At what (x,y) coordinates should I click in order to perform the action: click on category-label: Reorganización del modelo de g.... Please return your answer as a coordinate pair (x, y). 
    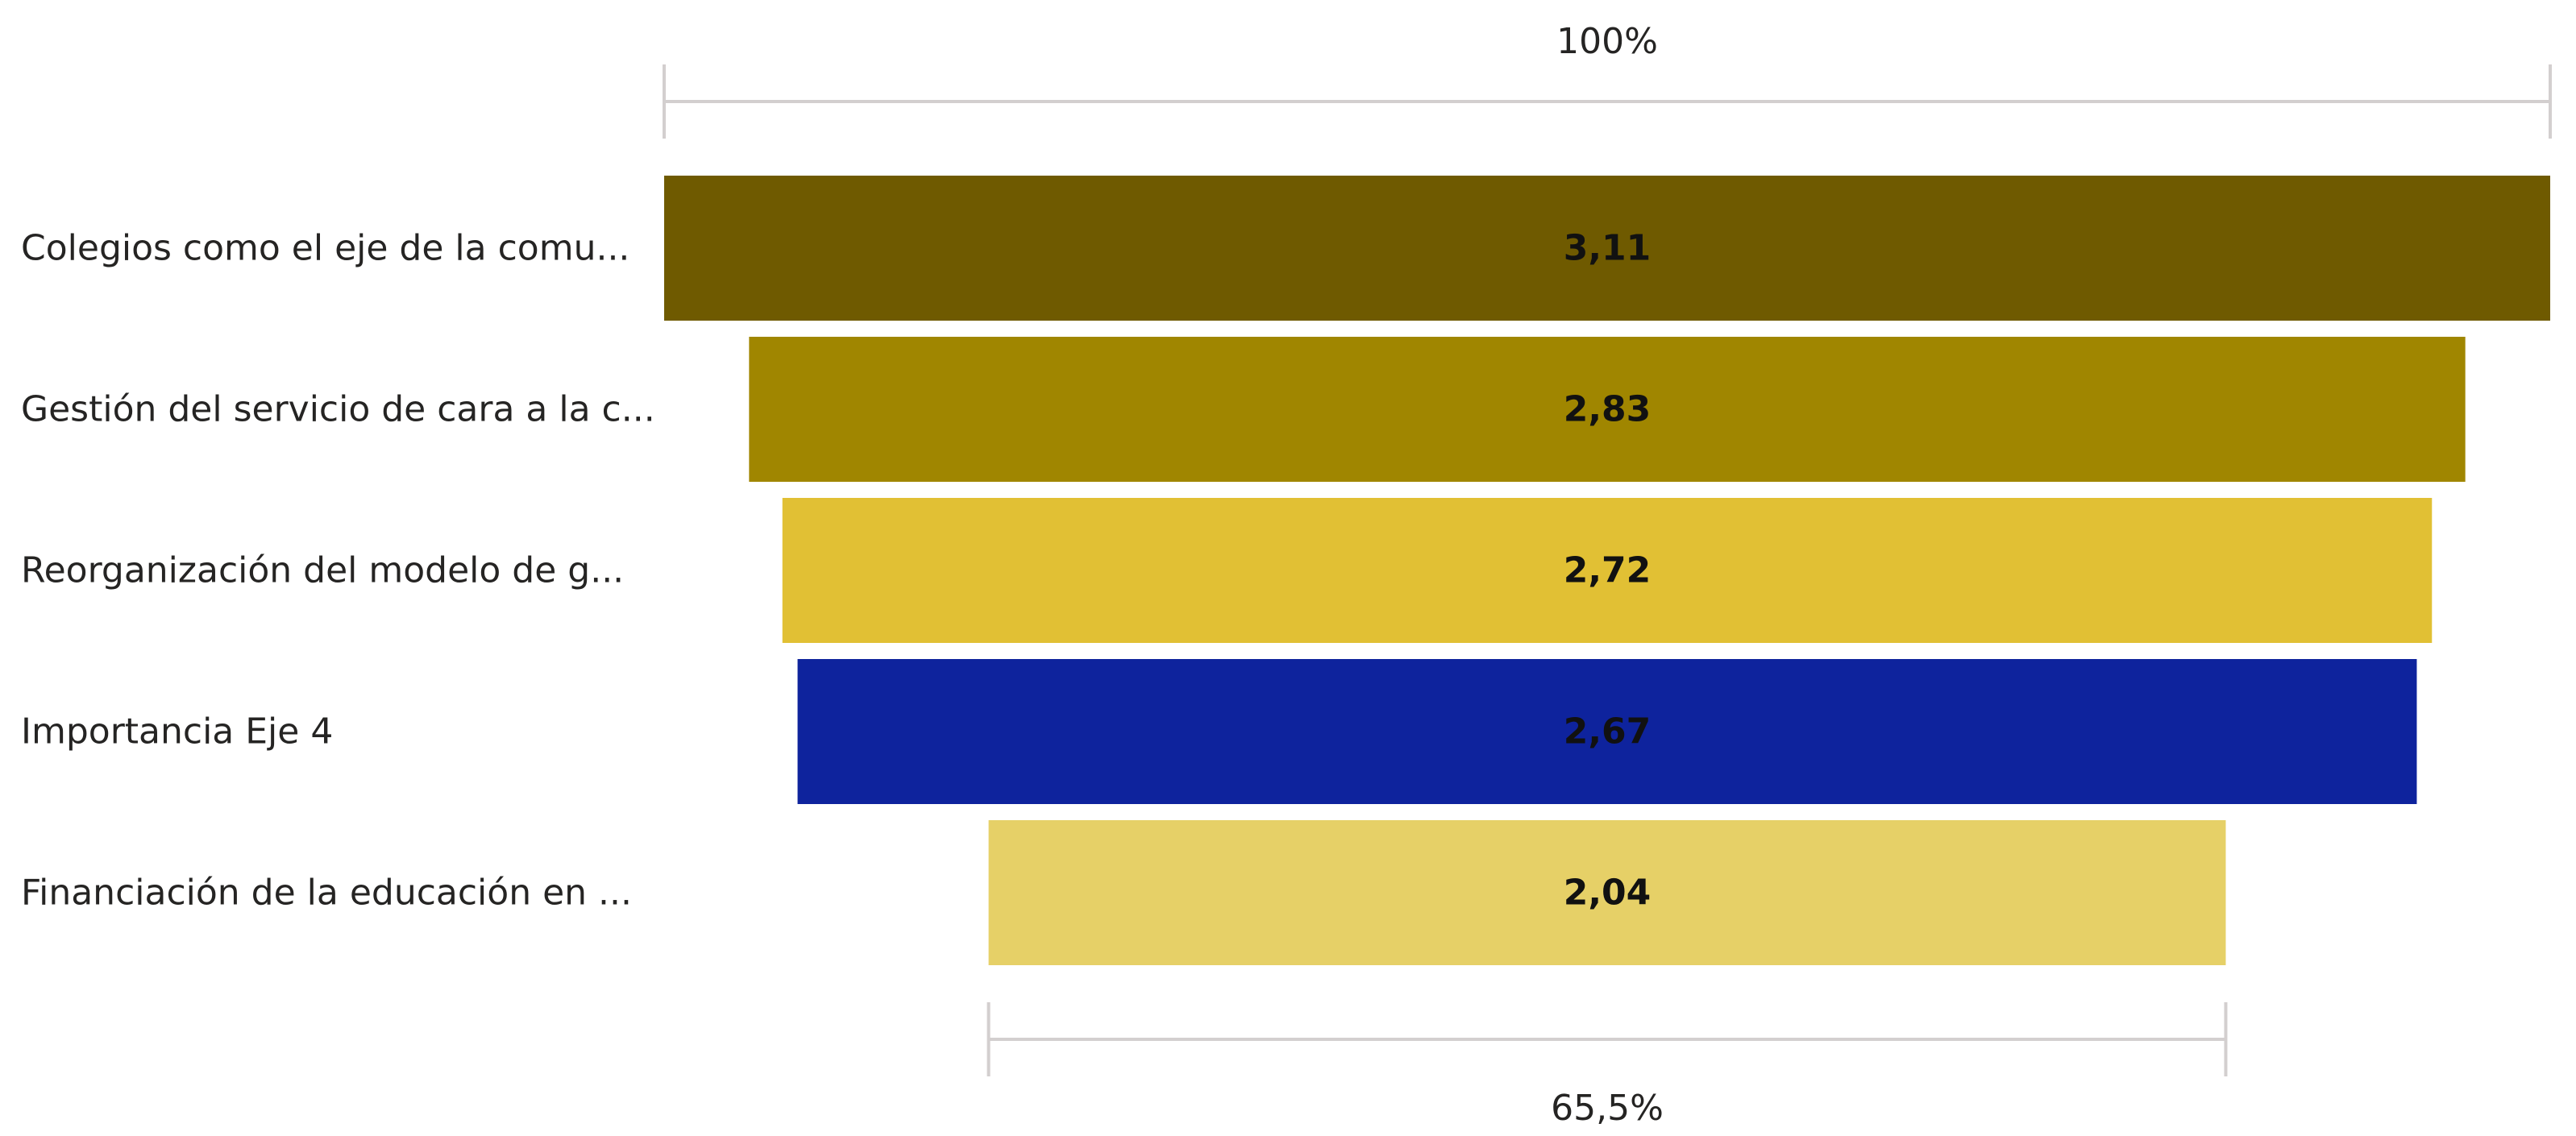
    Looking at the image, I should click on (322, 570).